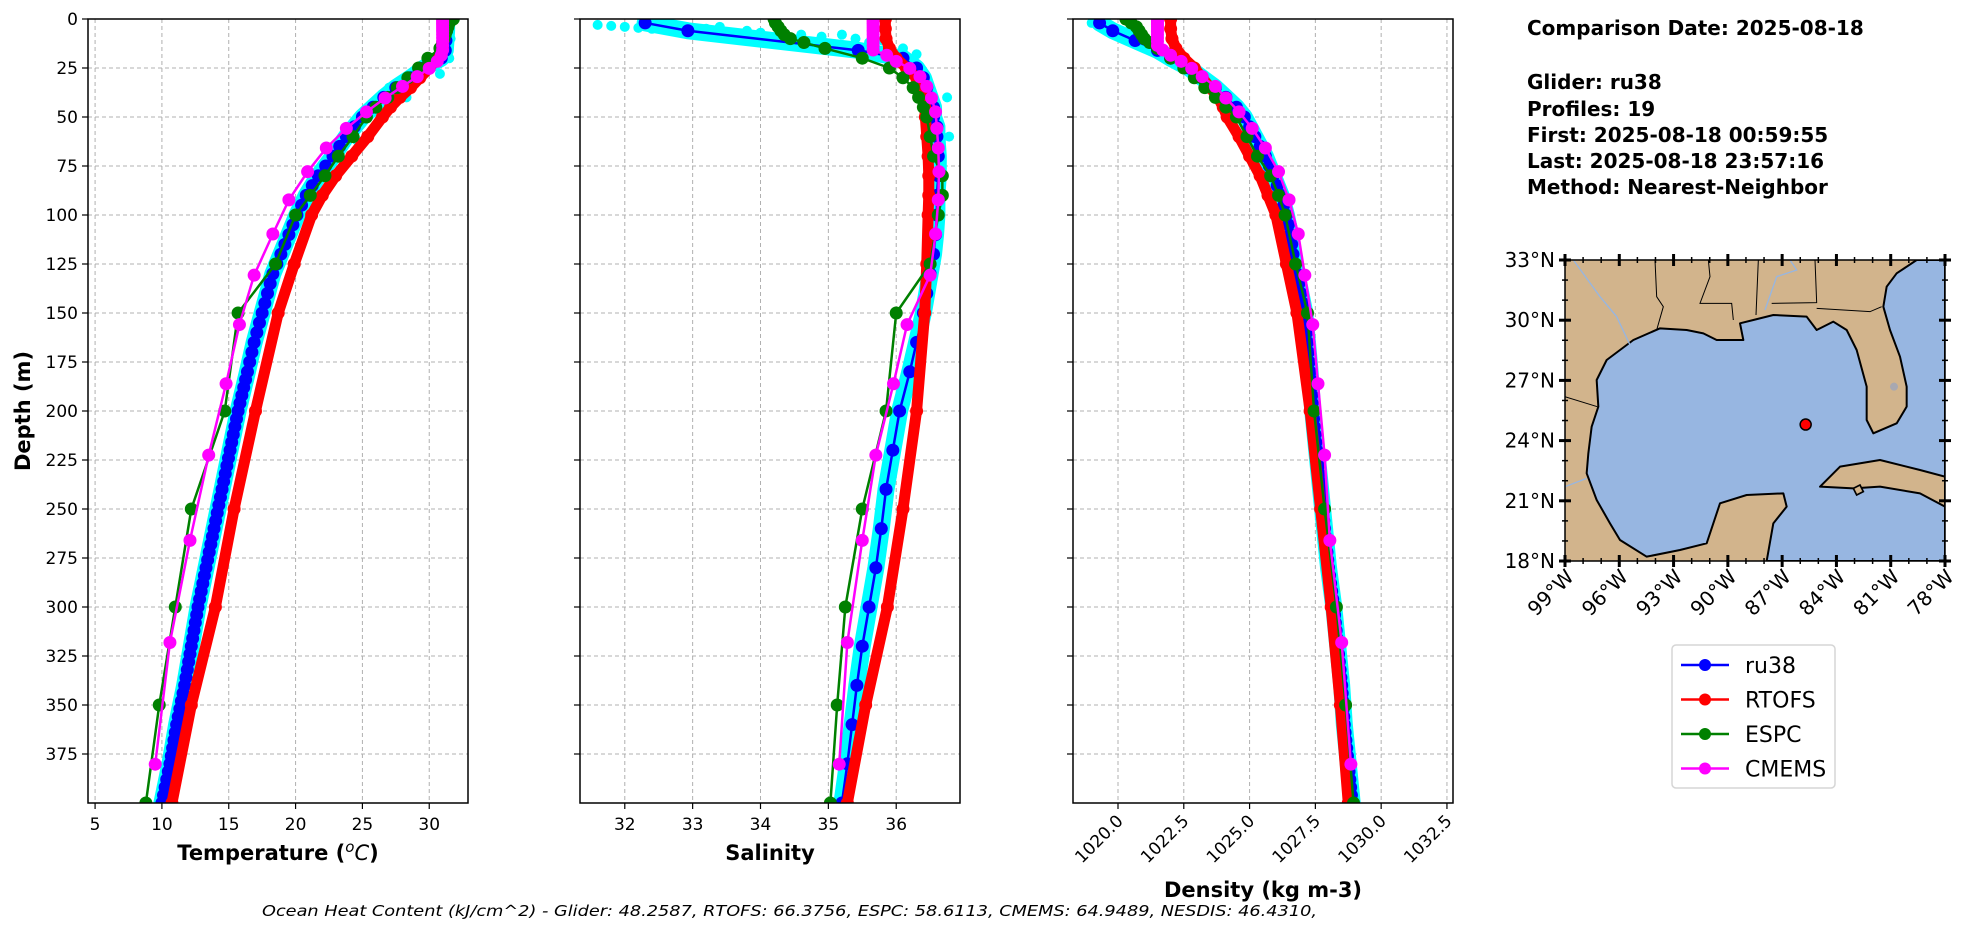 This screenshot has height=934, width=1987. What do you see at coordinates (625, 825) in the screenshot?
I see `salinity-tick-label: 32` at bounding box center [625, 825].